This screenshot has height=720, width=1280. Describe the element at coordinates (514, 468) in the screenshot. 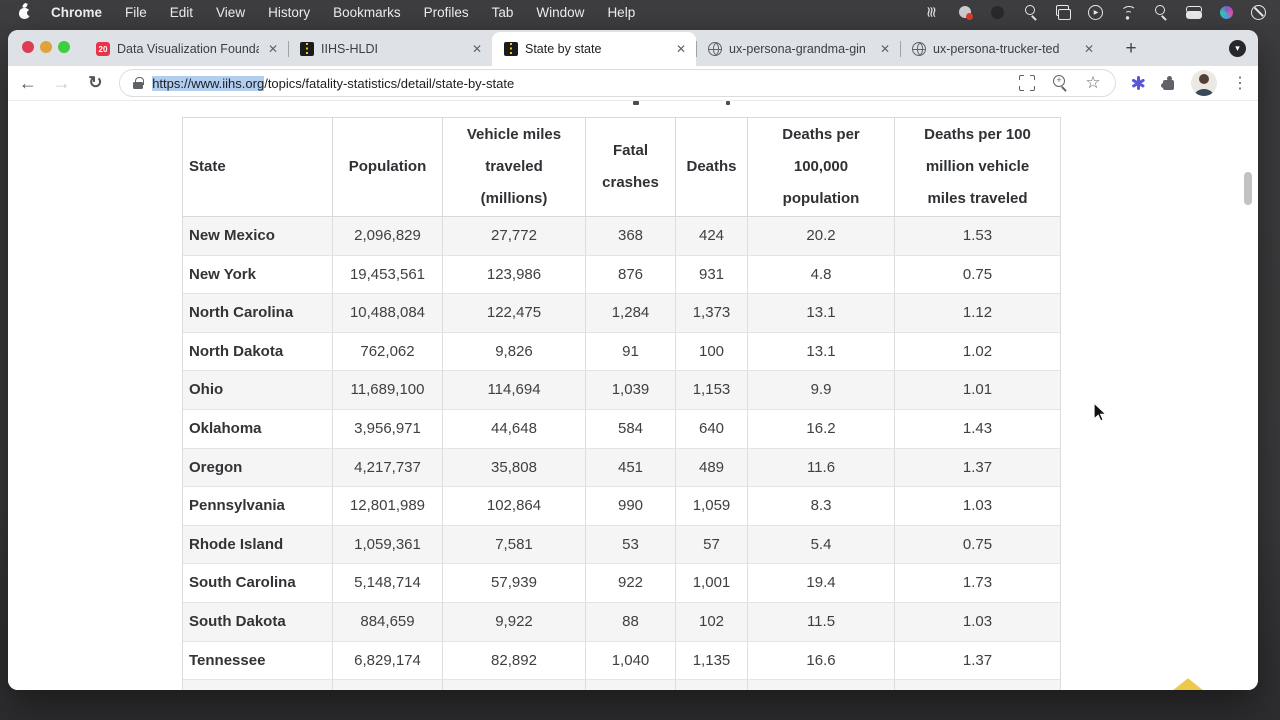

I see `value-cell: 35,808` at that location.